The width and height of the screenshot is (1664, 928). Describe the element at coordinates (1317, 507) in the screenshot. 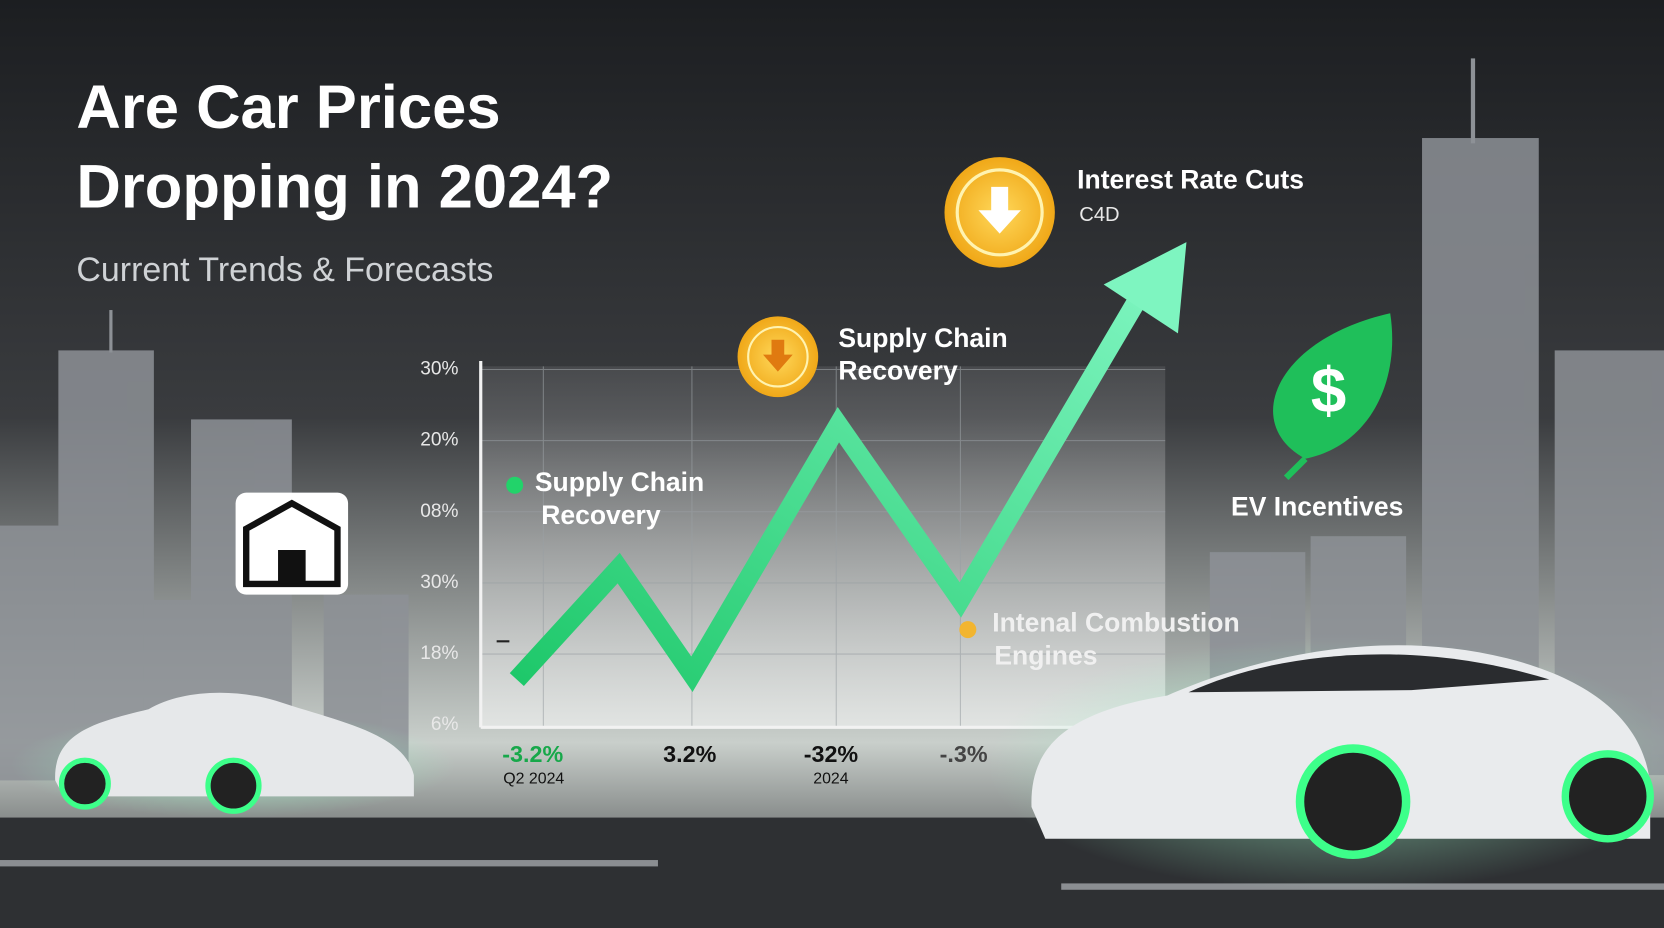

I see `ev-incentives: EV Incentives` at that location.